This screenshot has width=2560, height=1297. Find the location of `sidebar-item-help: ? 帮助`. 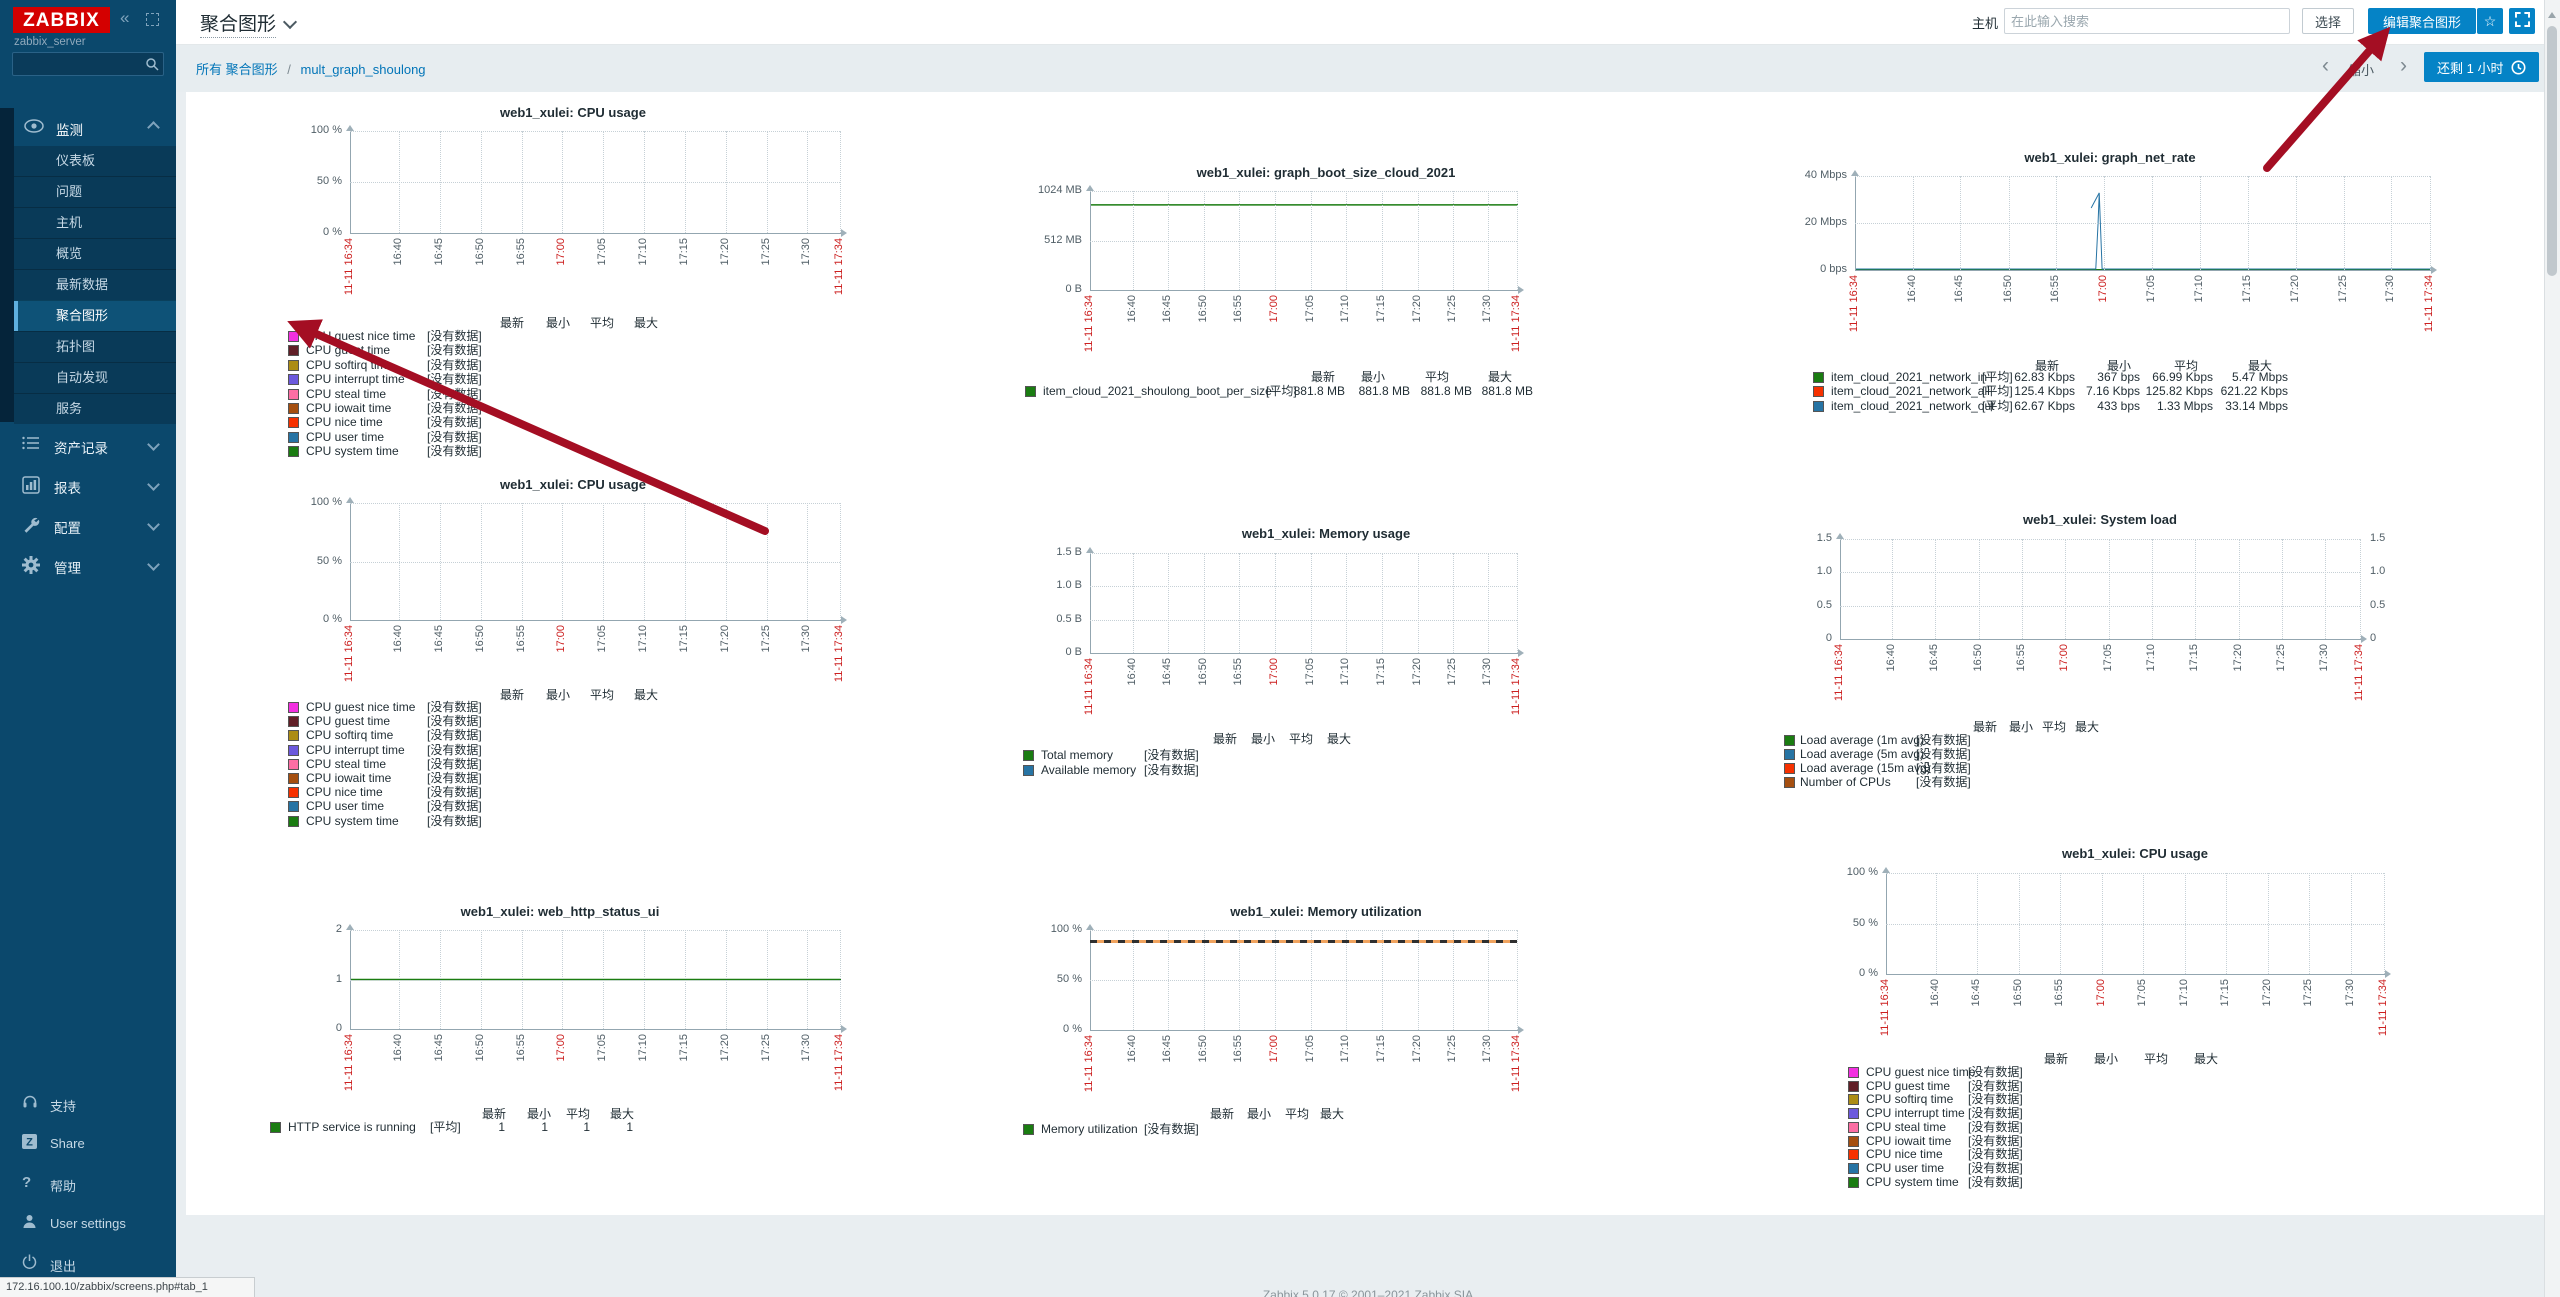

sidebar-item-help: ? 帮助 is located at coordinates (49, 1184).